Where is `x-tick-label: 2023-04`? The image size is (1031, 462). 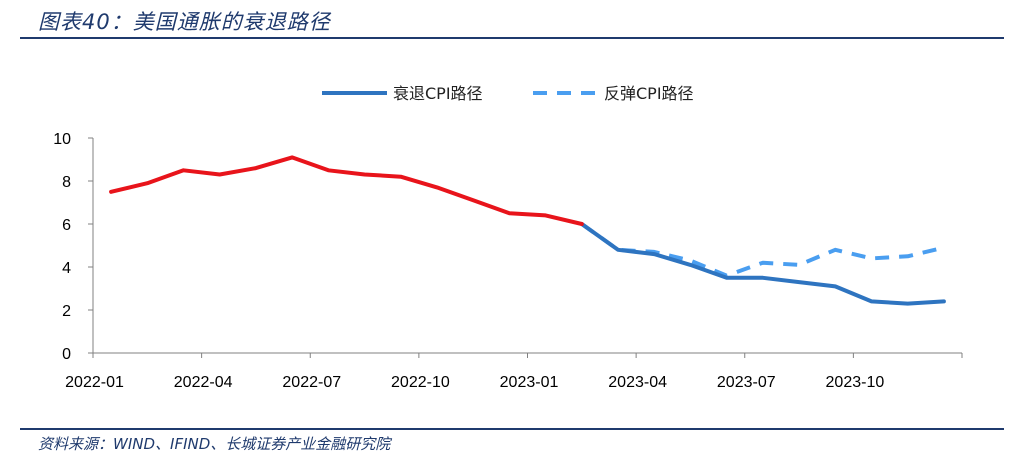 x-tick-label: 2023-04 is located at coordinates (637, 382).